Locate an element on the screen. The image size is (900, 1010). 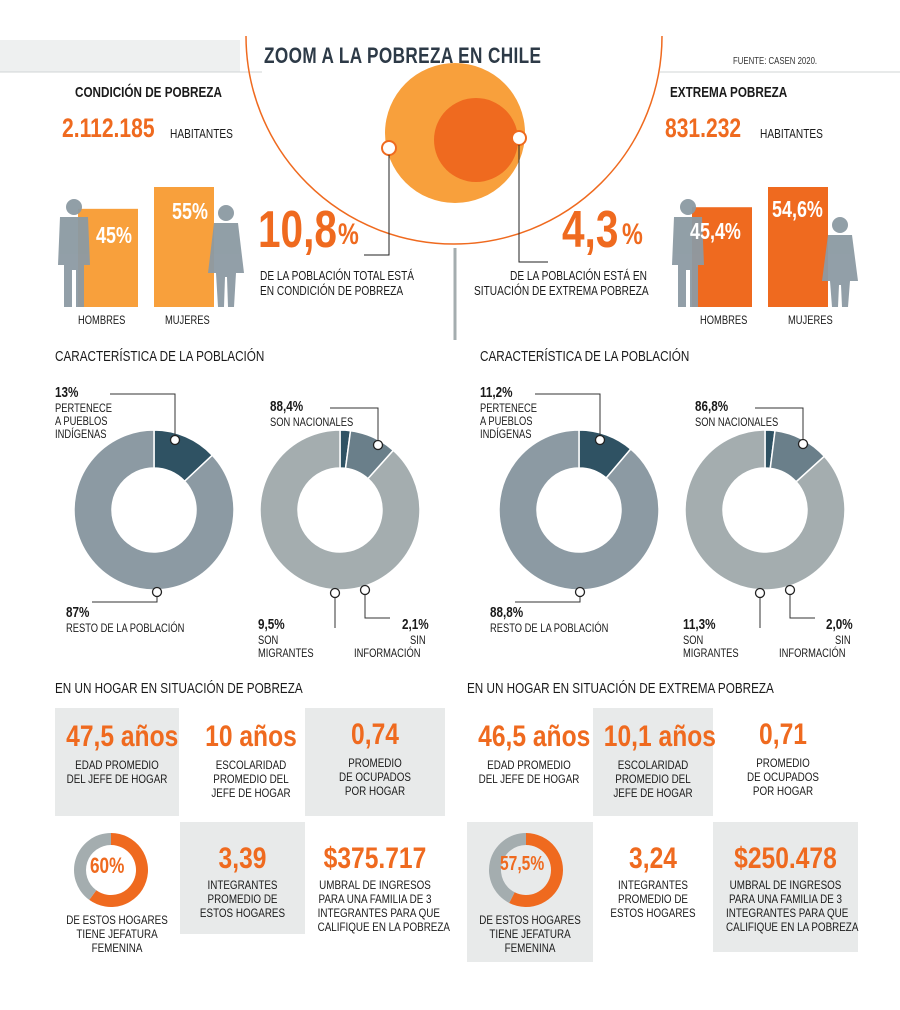
poverty-share: 10,8 is located at coordinates (308, 230).